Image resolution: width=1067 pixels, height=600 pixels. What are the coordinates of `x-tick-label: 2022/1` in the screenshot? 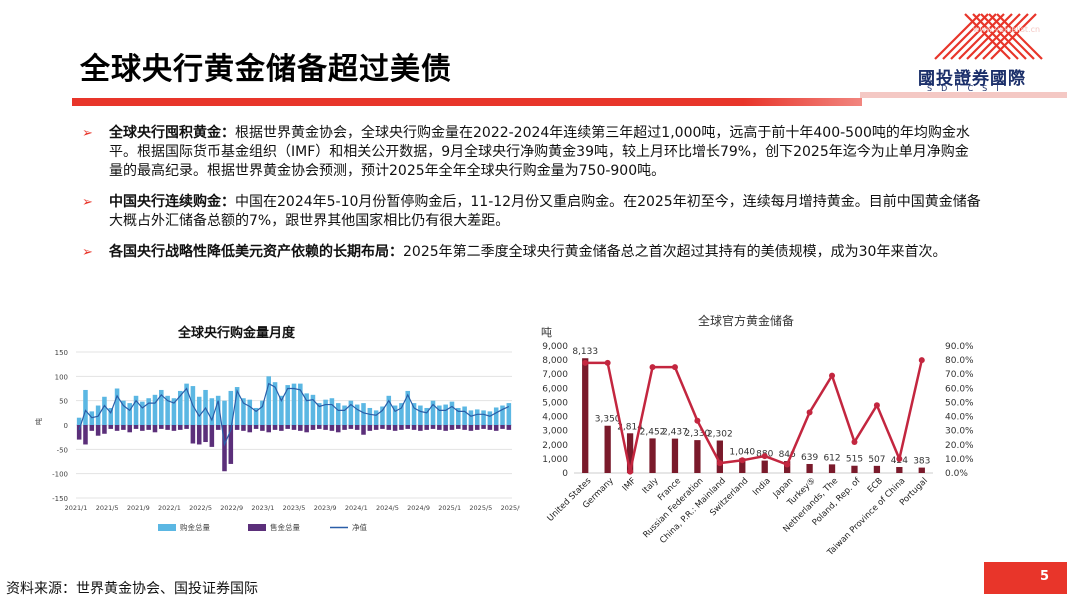 It's located at (169, 508).